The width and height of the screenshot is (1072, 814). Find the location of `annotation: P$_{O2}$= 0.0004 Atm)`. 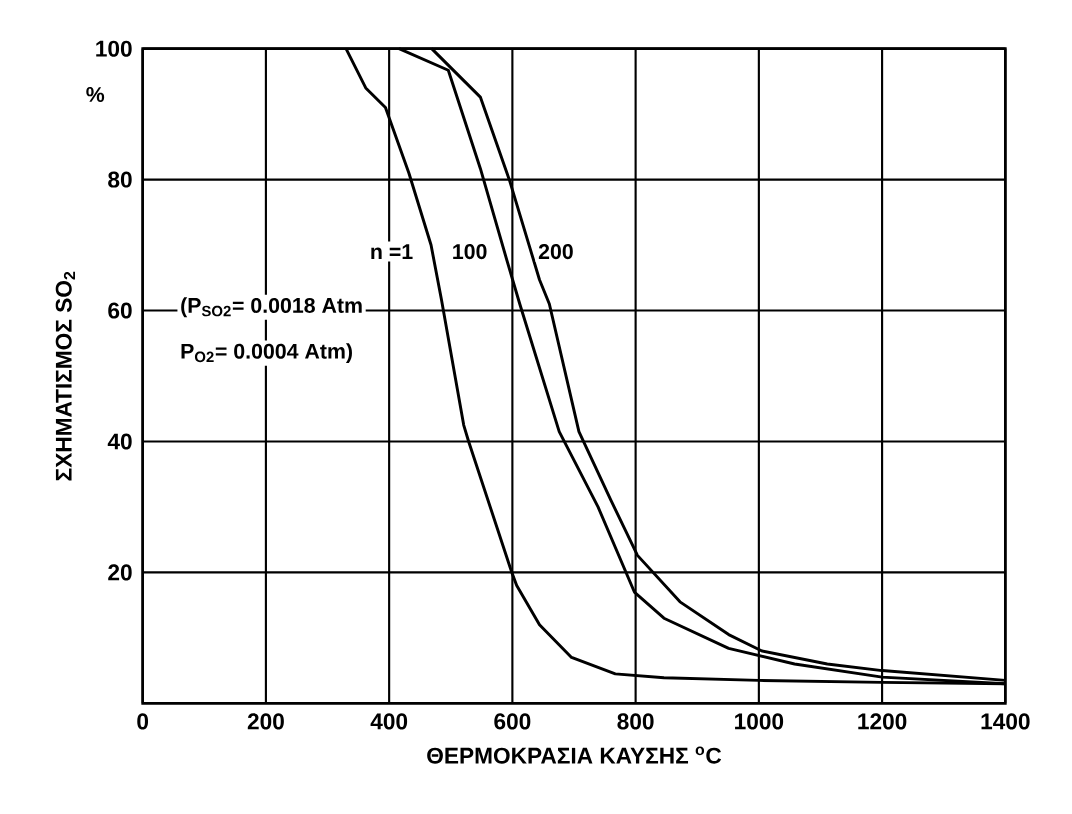

annotation: P$_{O2}$= 0.0004 Atm) is located at coordinates (266, 353).